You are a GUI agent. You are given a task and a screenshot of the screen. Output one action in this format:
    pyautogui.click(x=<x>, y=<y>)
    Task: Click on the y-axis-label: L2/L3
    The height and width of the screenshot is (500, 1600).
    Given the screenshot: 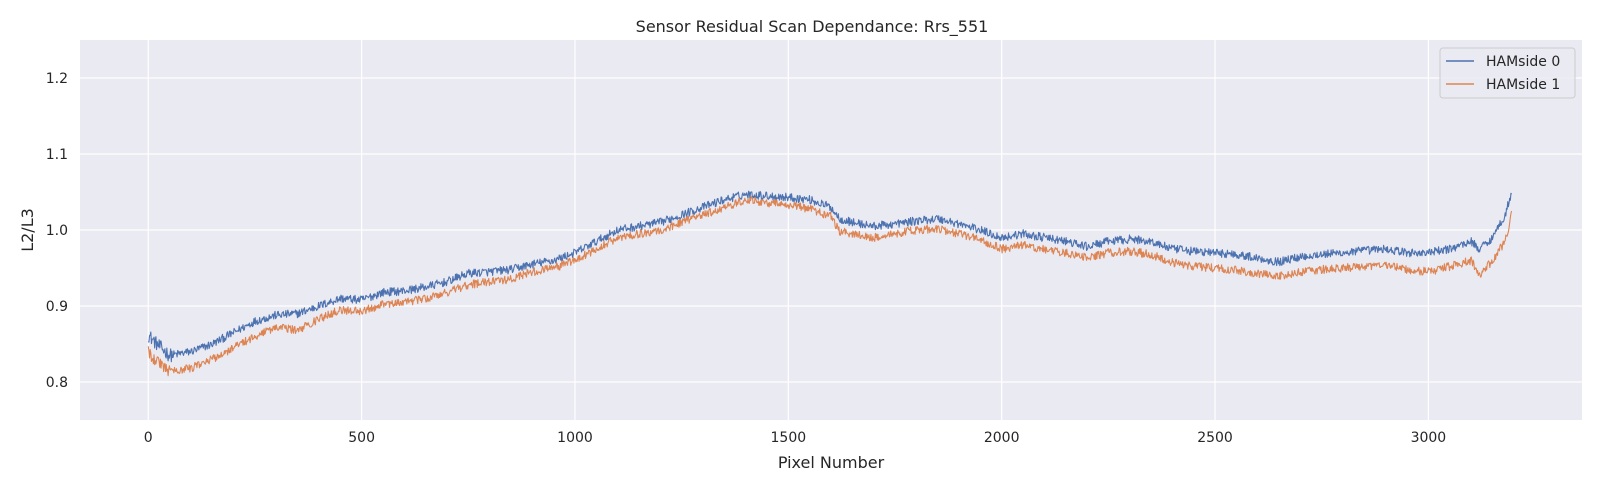 What is the action you would take?
    pyautogui.click(x=27, y=230)
    